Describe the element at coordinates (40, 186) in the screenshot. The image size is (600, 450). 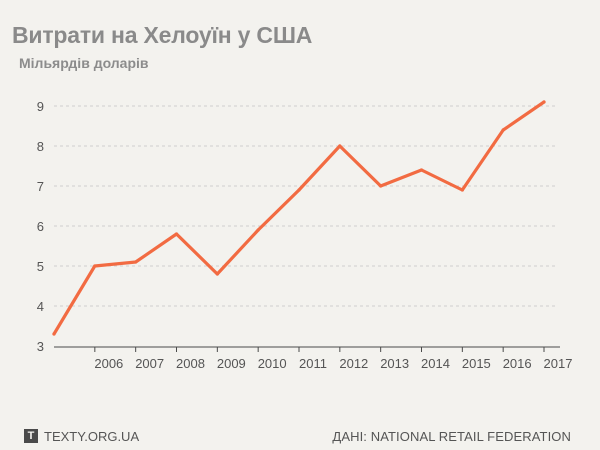
I see `y-tick-label-7: 7` at that location.